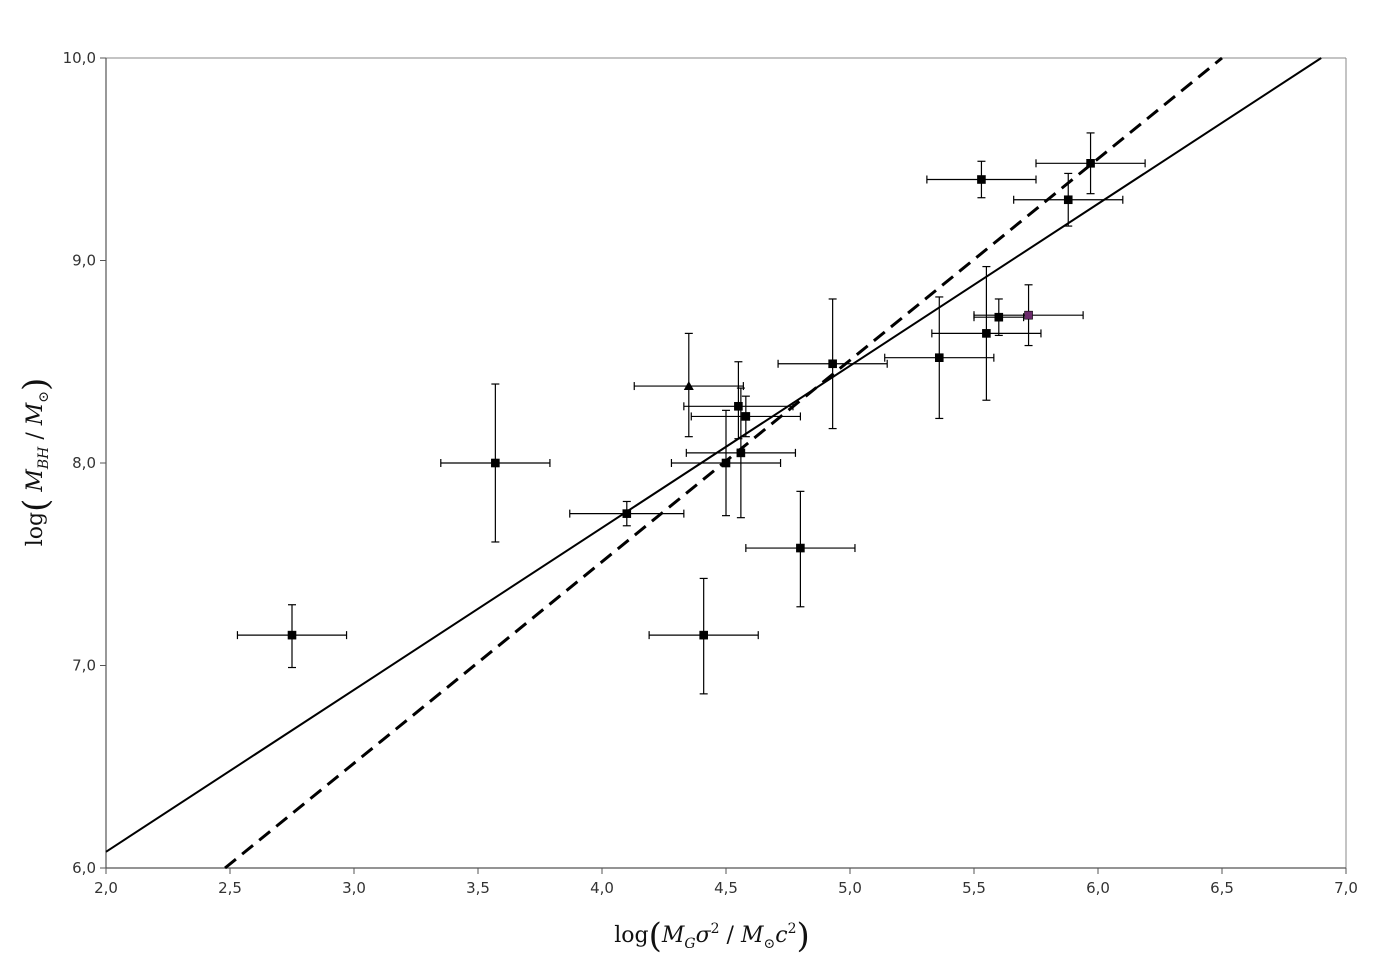 Image resolution: width=1392 pixels, height=972 pixels. What do you see at coordinates (354, 888) in the screenshot?
I see `x-tick-label: 3,0` at bounding box center [354, 888].